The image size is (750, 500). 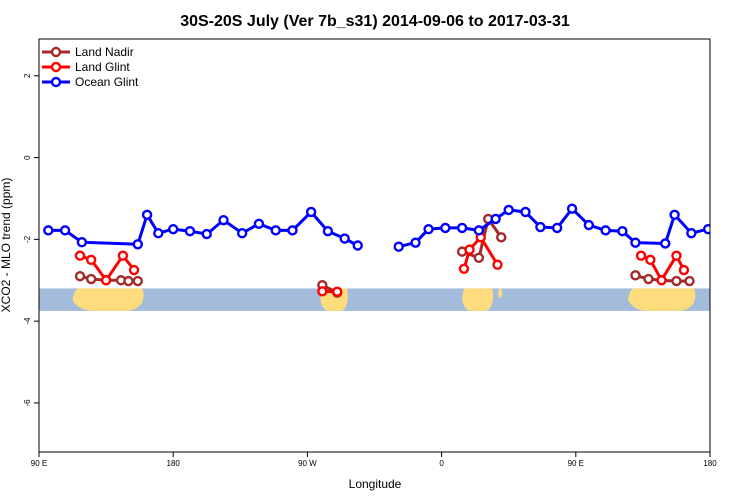 I want to click on land-australia, so click(x=108, y=299).